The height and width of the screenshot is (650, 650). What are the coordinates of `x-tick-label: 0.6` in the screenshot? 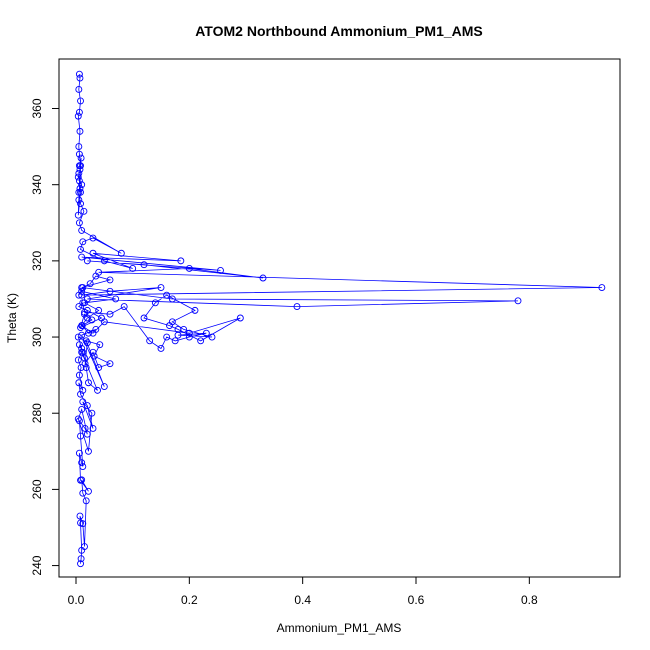 It's located at (416, 600).